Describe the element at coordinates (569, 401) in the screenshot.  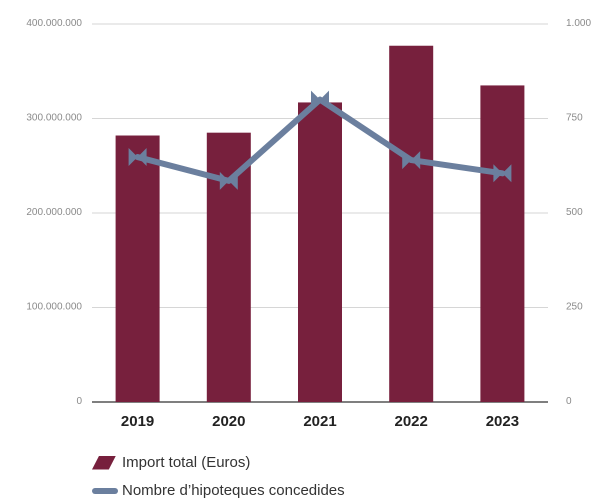
I see `right-axis-tick-label: 0` at that location.